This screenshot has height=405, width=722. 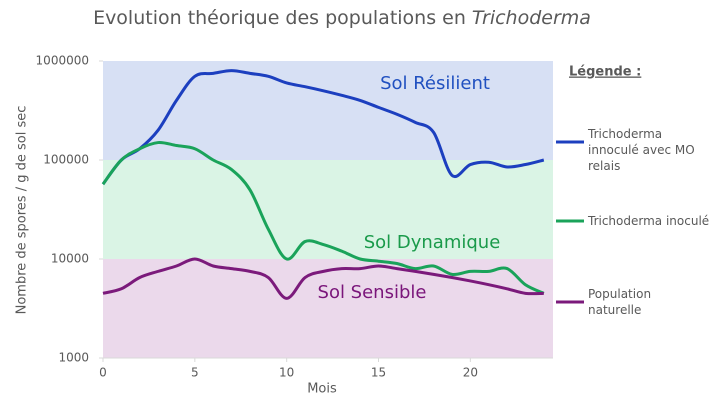 What do you see at coordinates (70, 259) in the screenshot?
I see `y-tick-label: 10000` at bounding box center [70, 259].